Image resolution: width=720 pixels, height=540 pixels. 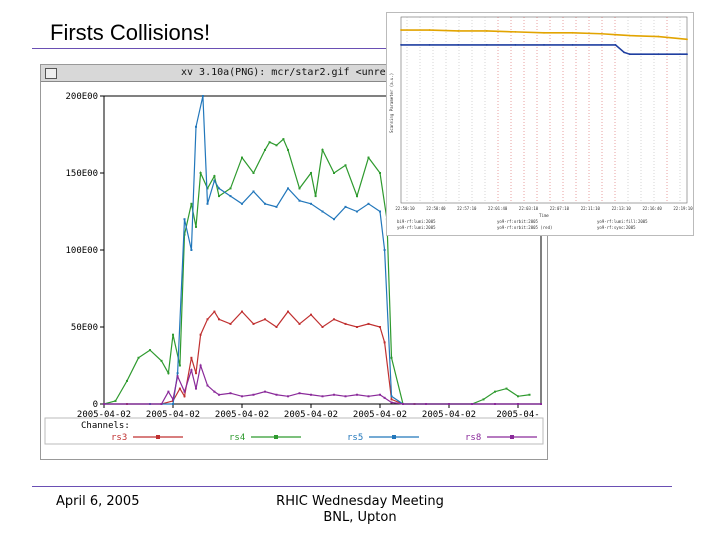 What do you see at coordinates (158, 437) in the screenshot?
I see `legend-marker-rs3` at bounding box center [158, 437].